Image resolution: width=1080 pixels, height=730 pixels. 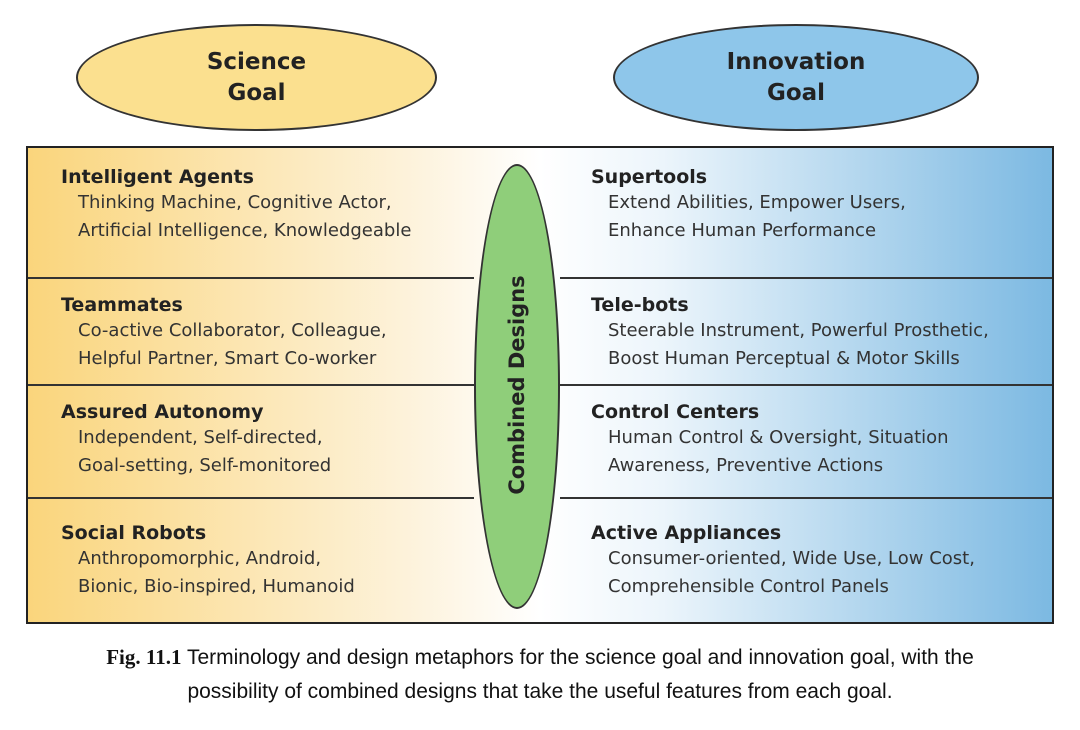 I want to click on cell-title: Assured Autonomy, so click(x=162, y=412).